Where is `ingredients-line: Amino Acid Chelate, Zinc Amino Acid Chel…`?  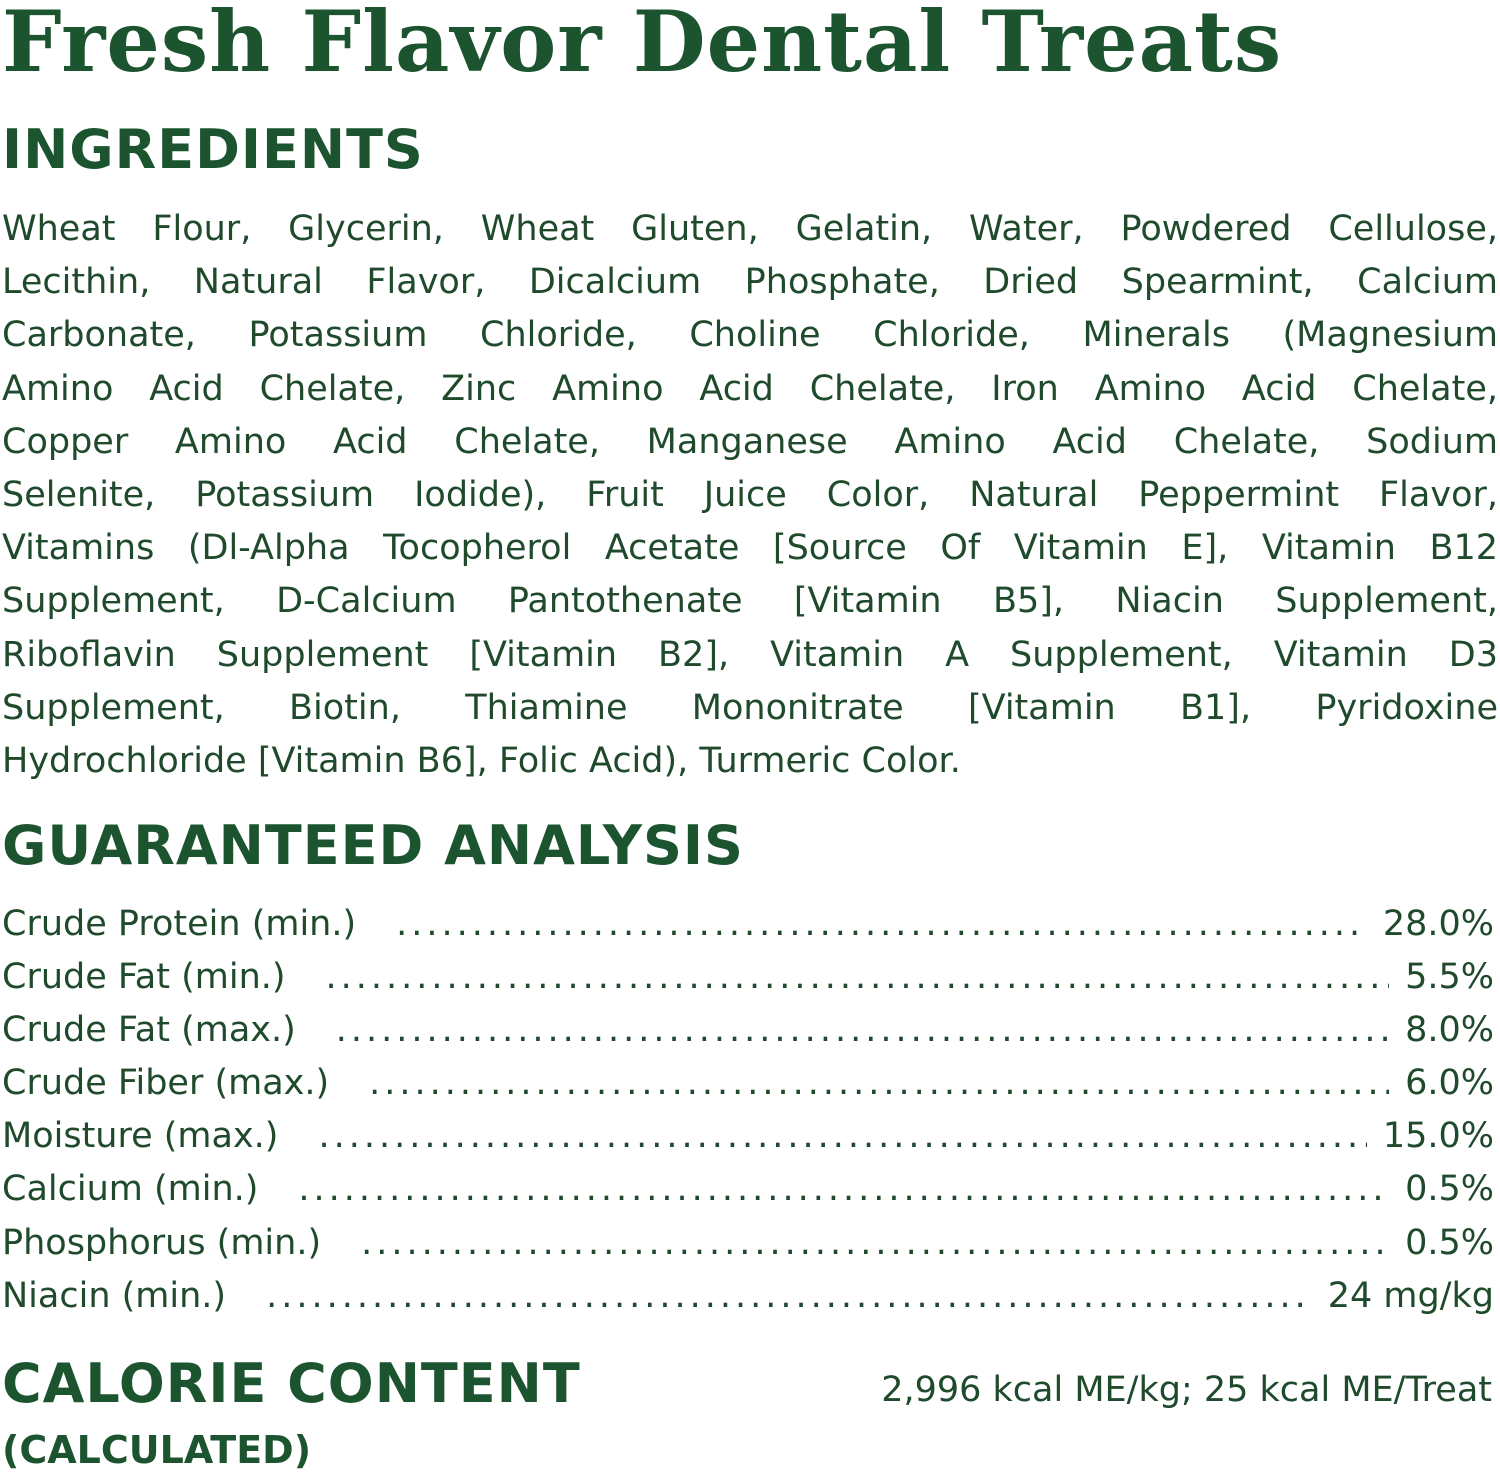
ingredients-line: Amino Acid Chelate, Zinc Amino Acid Chel… is located at coordinates (750, 388).